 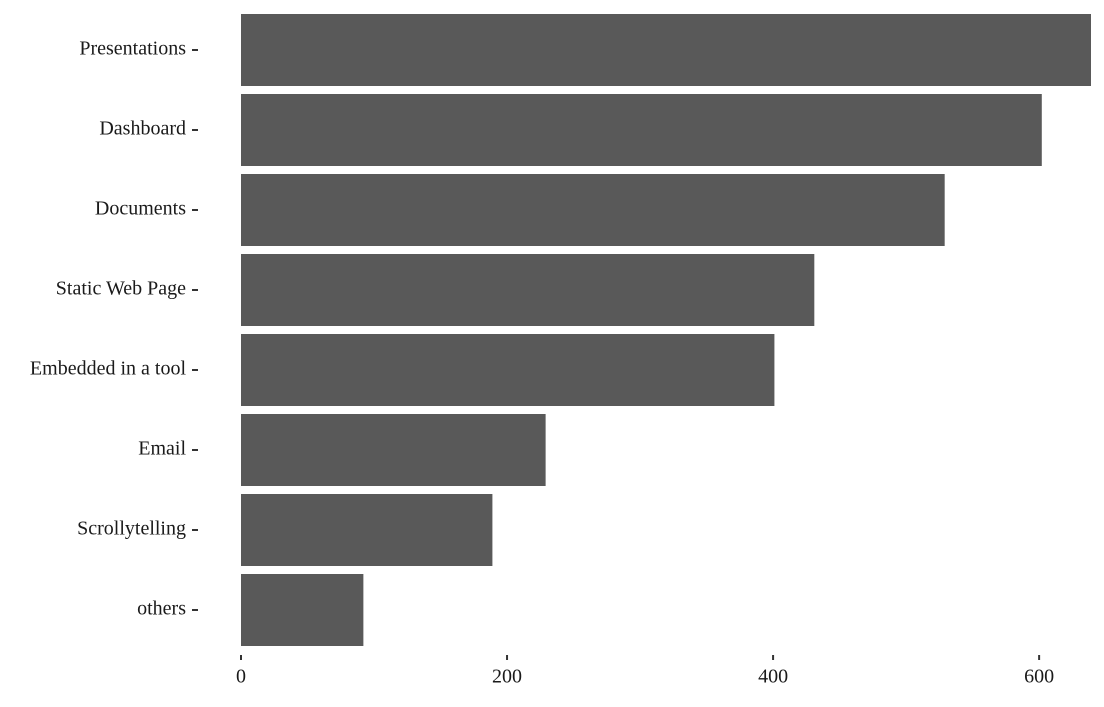 What do you see at coordinates (507, 677) in the screenshot?
I see `x-tick-label: 200` at bounding box center [507, 677].